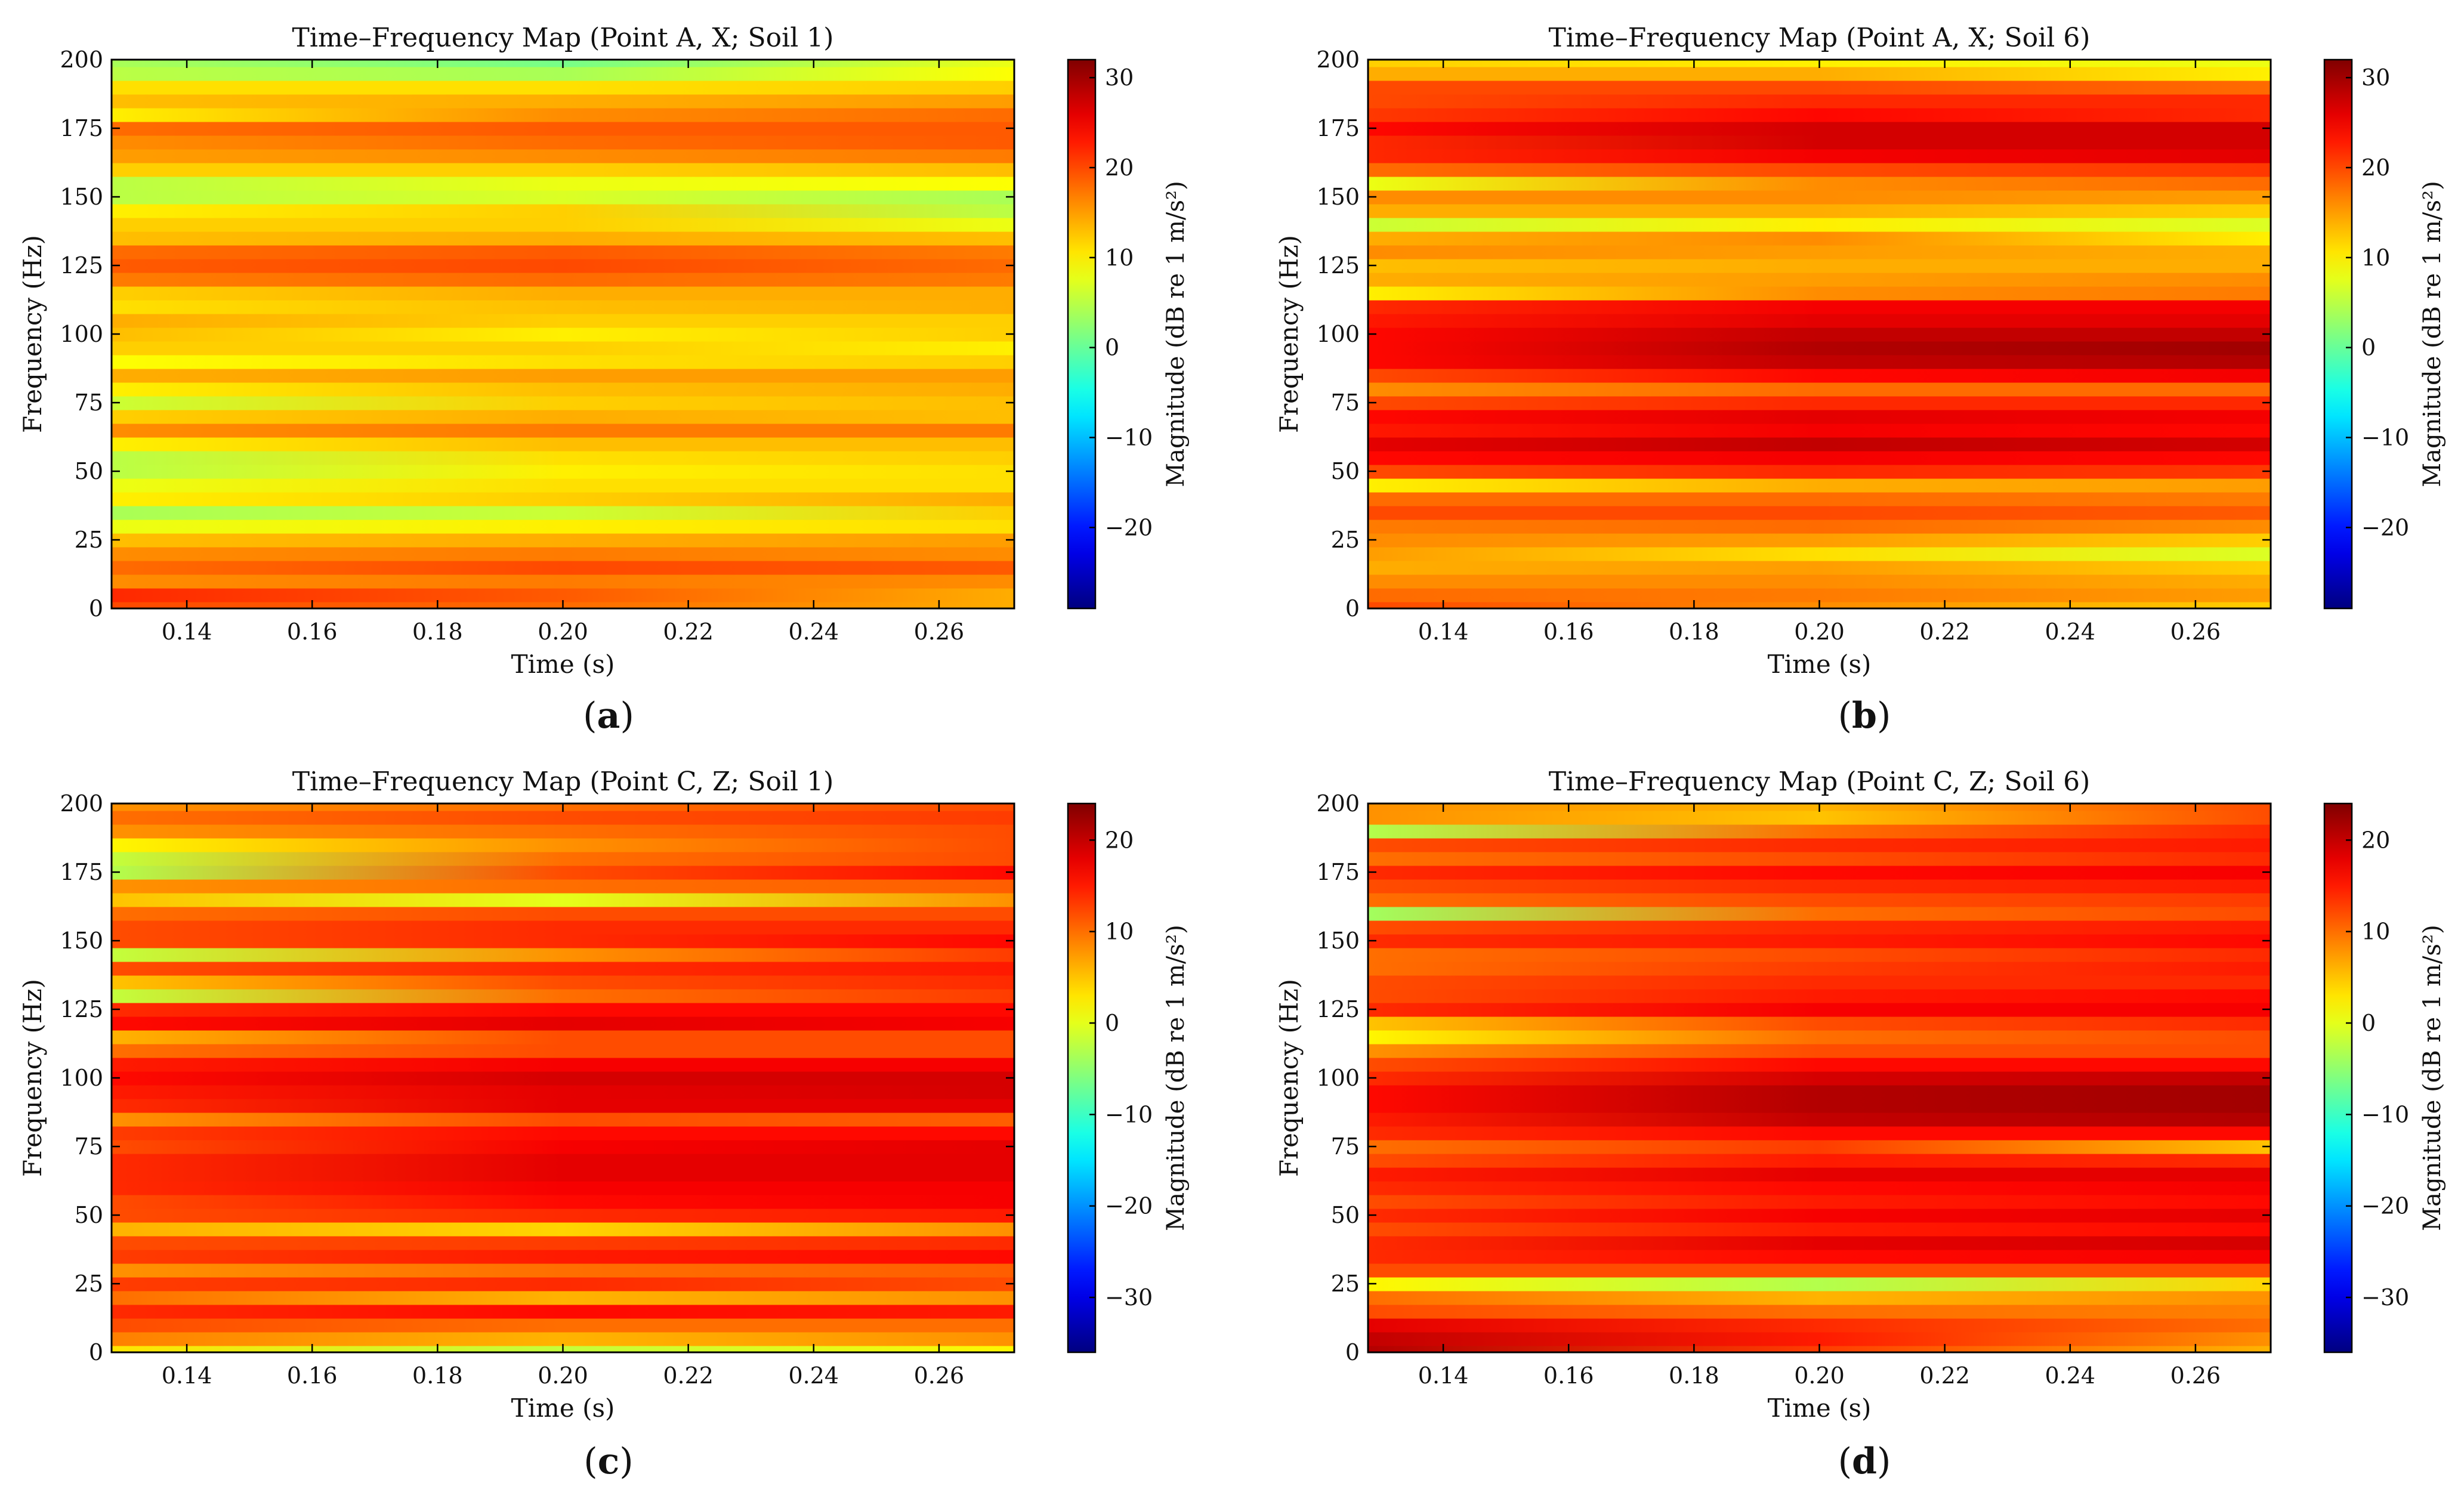  I want to click on panel-label-b: (b), so click(1864, 716).